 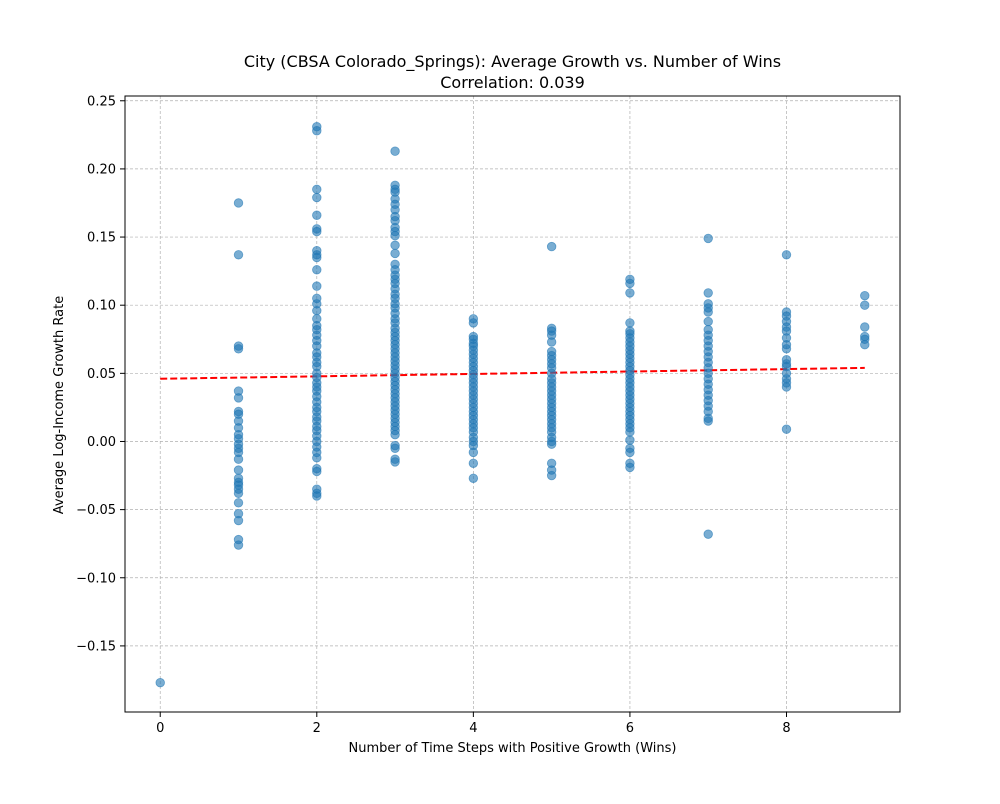 What do you see at coordinates (630, 728) in the screenshot?
I see `x-tick-label: 6` at bounding box center [630, 728].